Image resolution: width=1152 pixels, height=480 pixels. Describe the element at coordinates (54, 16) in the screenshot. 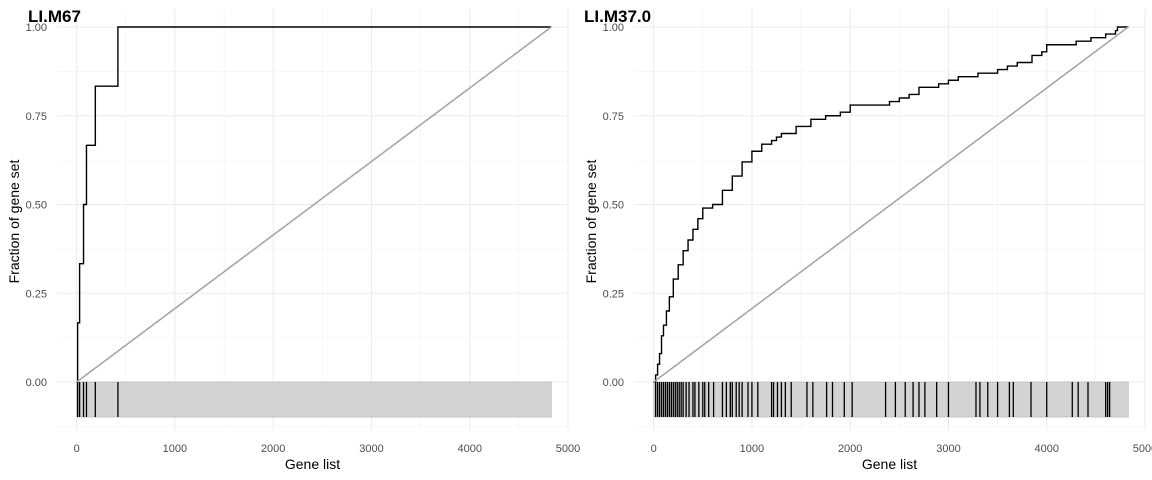

I see `panel-title: LI.M67` at that location.